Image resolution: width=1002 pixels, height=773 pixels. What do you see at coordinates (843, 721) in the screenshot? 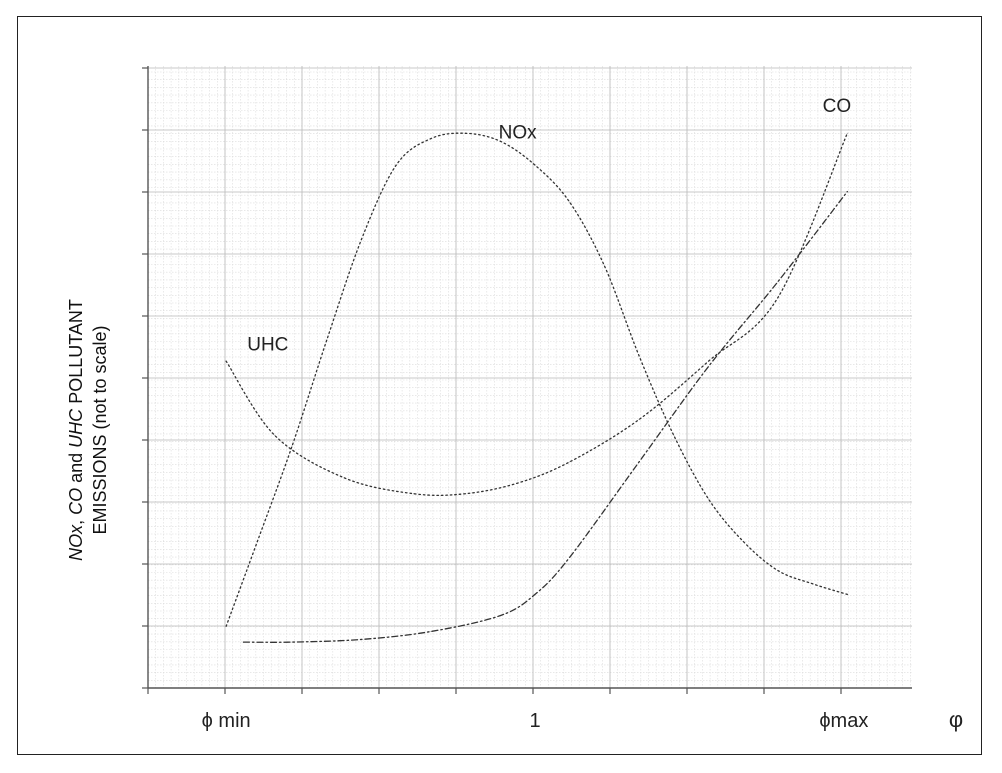
I see `x-tick-label: ϕmax` at bounding box center [843, 721].